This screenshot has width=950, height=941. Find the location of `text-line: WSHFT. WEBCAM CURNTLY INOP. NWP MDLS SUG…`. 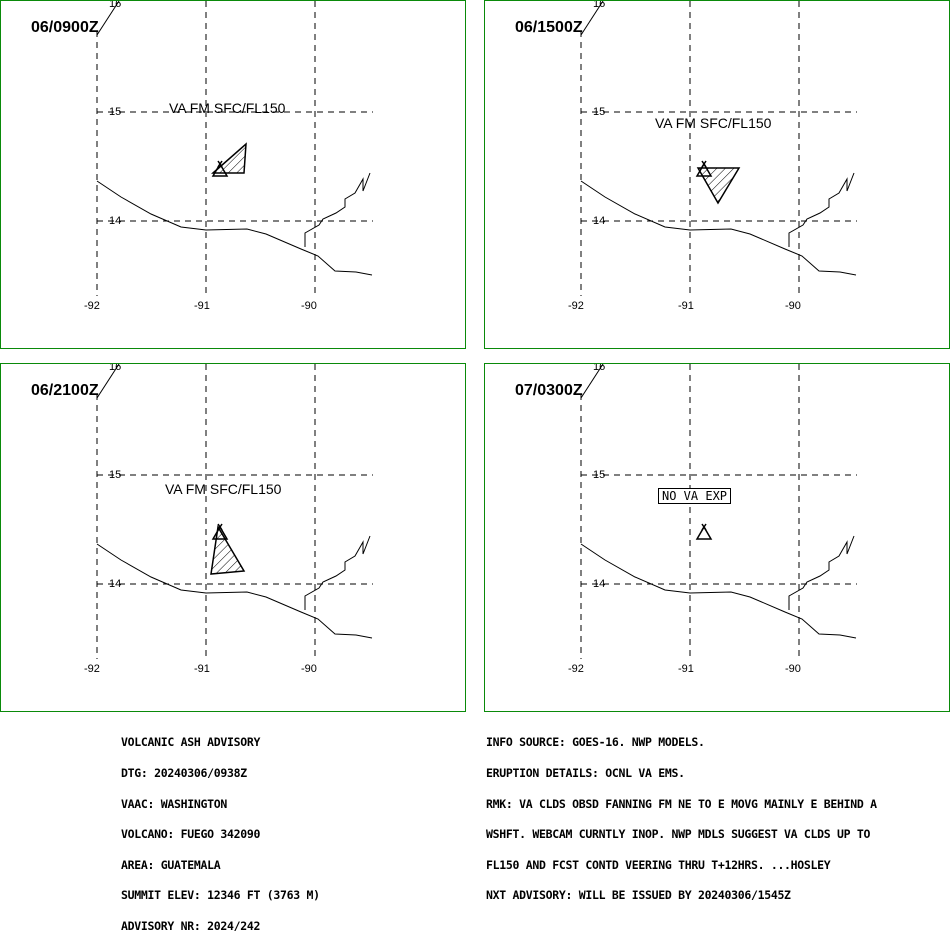

text-line: WSHFT. WEBCAM CURNTLY INOP. NWP MDLS SUG… is located at coordinates (678, 834).